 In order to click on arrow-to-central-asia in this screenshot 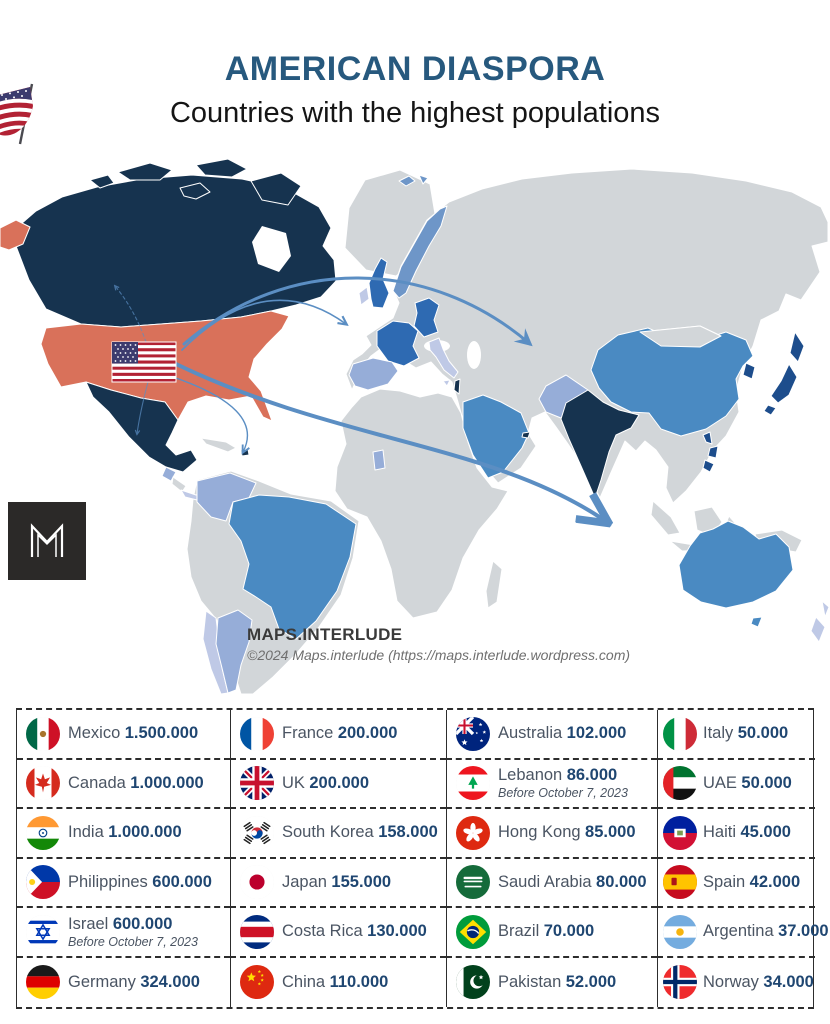, I will do `click(357, 311)`.